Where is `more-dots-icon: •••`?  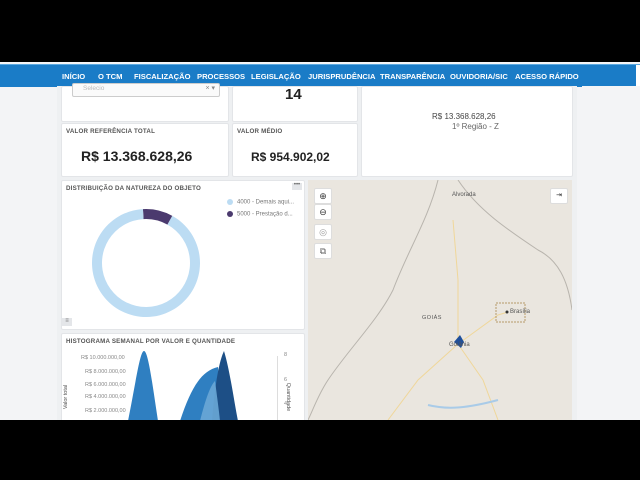 more-dots-icon: ••• is located at coordinates (297, 186).